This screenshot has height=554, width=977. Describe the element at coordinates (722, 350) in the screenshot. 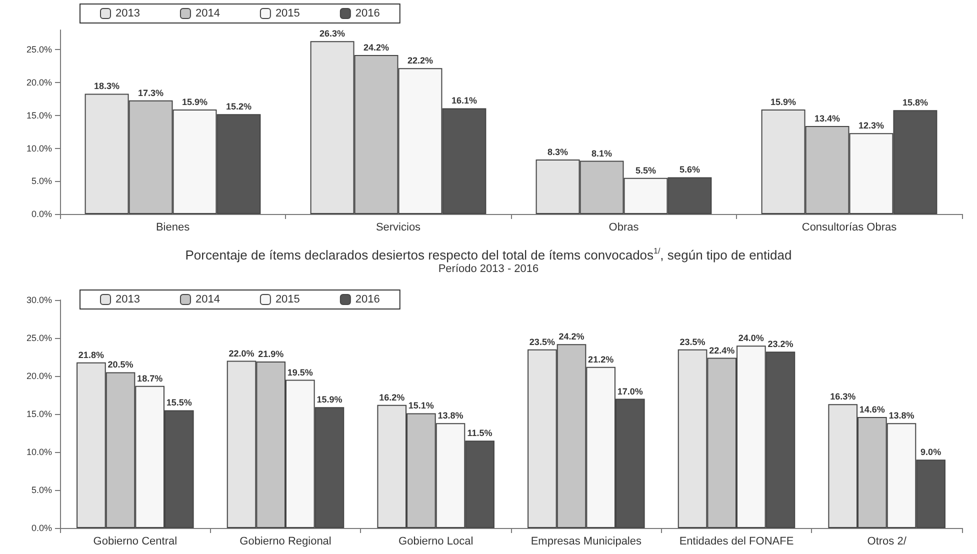

I see `data-label: 22.4%` at that location.